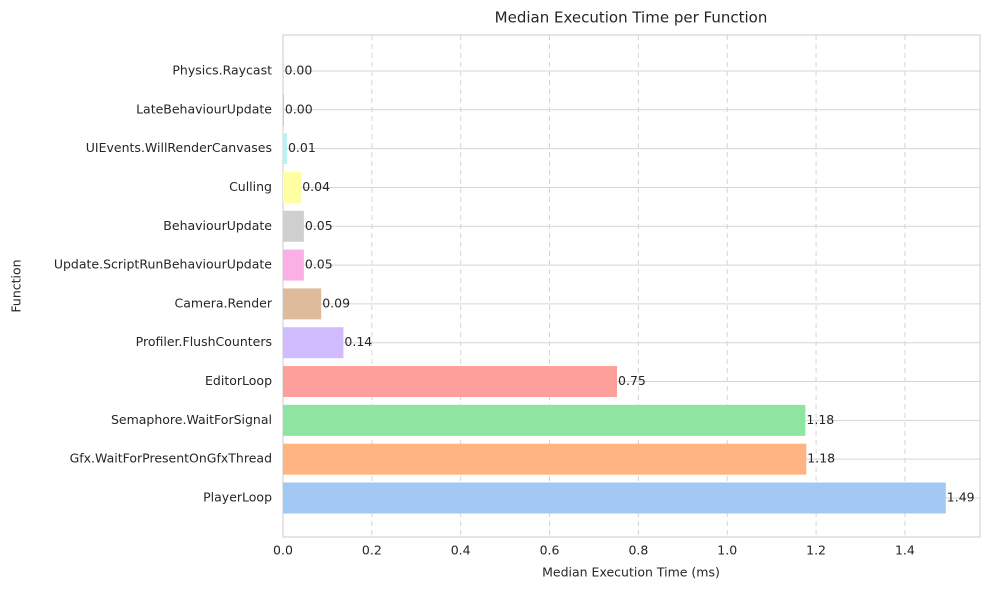 The height and width of the screenshot is (594, 990). Describe the element at coordinates (461, 550) in the screenshot. I see `x-tick-label: 0.4` at that location.